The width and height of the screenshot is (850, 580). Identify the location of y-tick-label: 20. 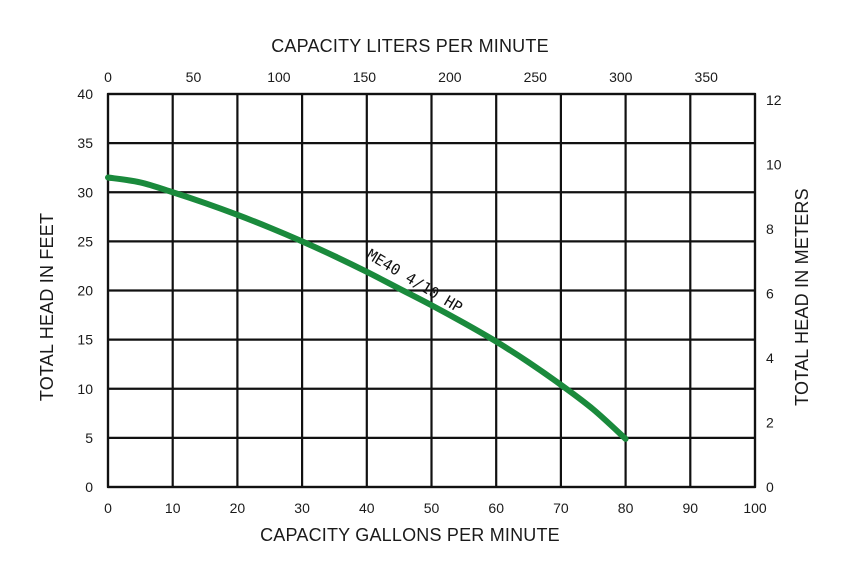
(85, 291).